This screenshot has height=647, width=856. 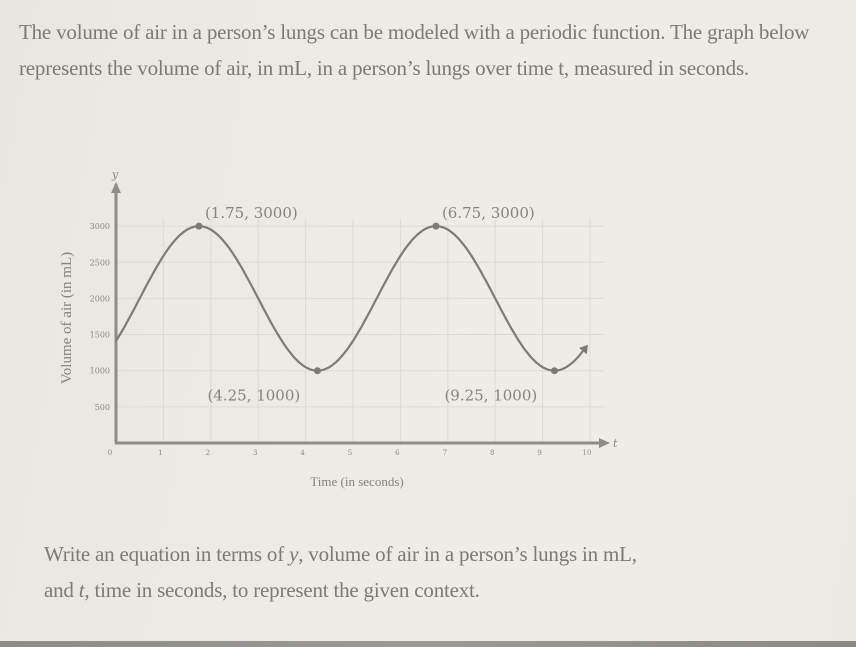 I want to click on y-tick-label: 2500, so click(x=100, y=262).